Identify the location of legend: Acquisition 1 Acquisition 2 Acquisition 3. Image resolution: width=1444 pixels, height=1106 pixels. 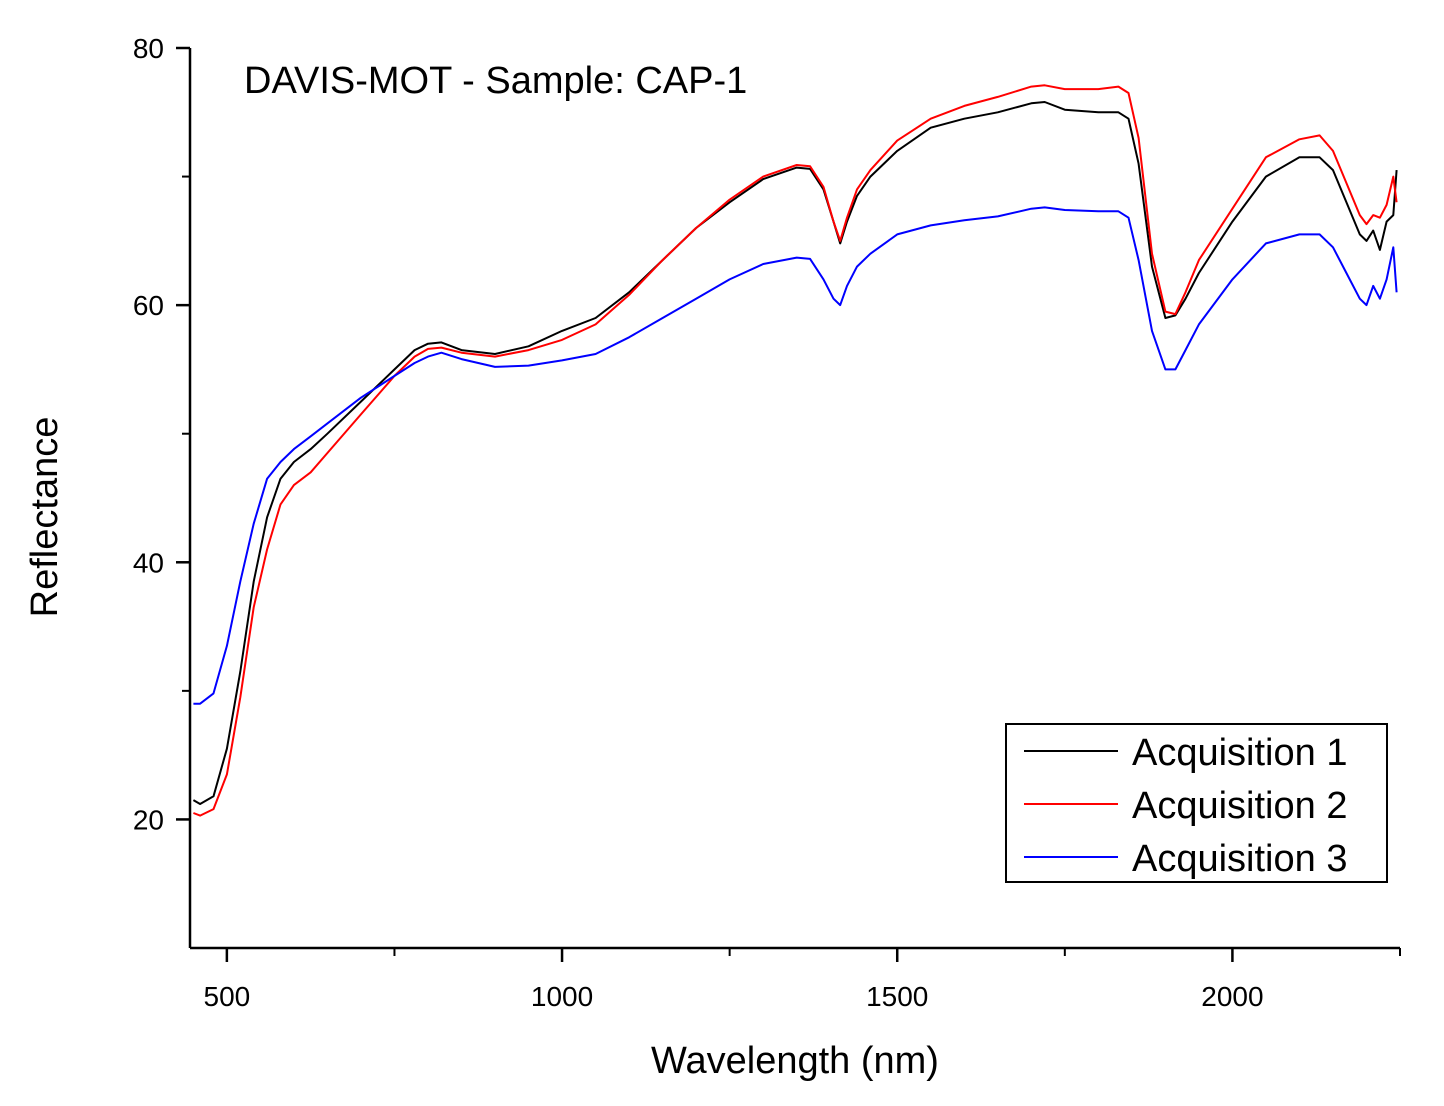
(1196, 803).